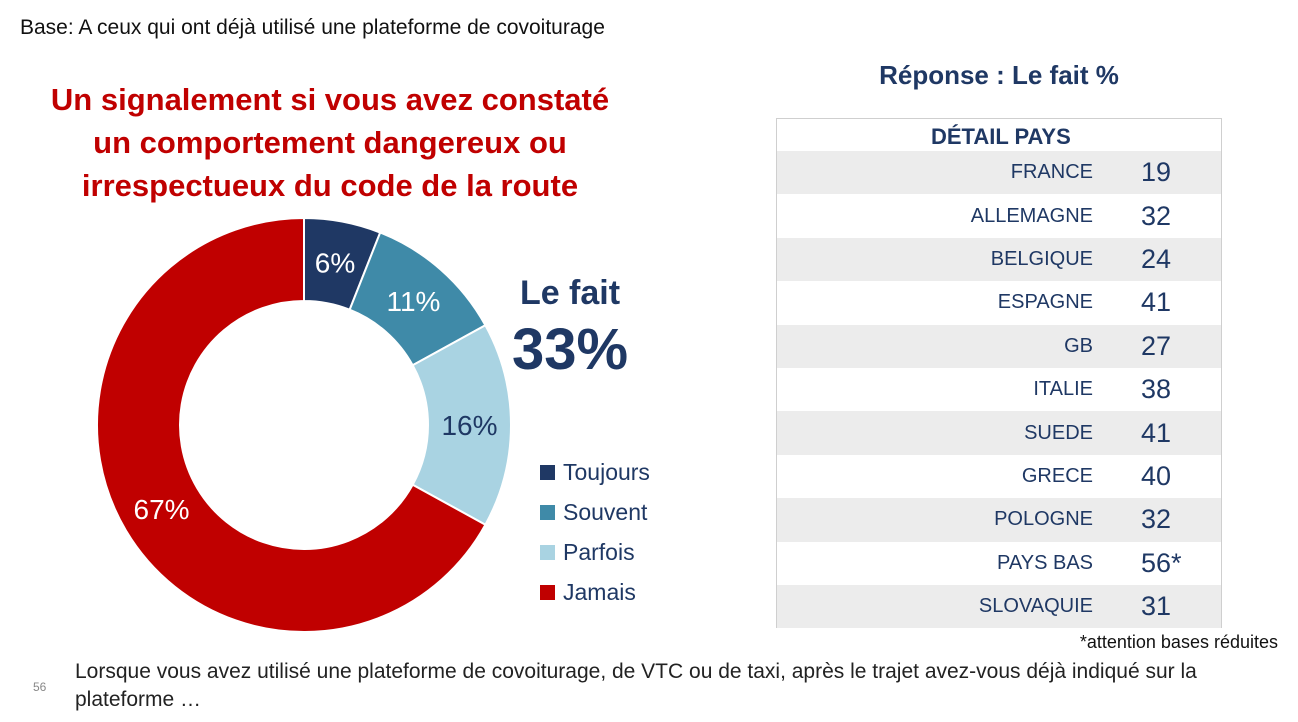  I want to click on le-fait-summary: Le fait 33%, so click(570, 327).